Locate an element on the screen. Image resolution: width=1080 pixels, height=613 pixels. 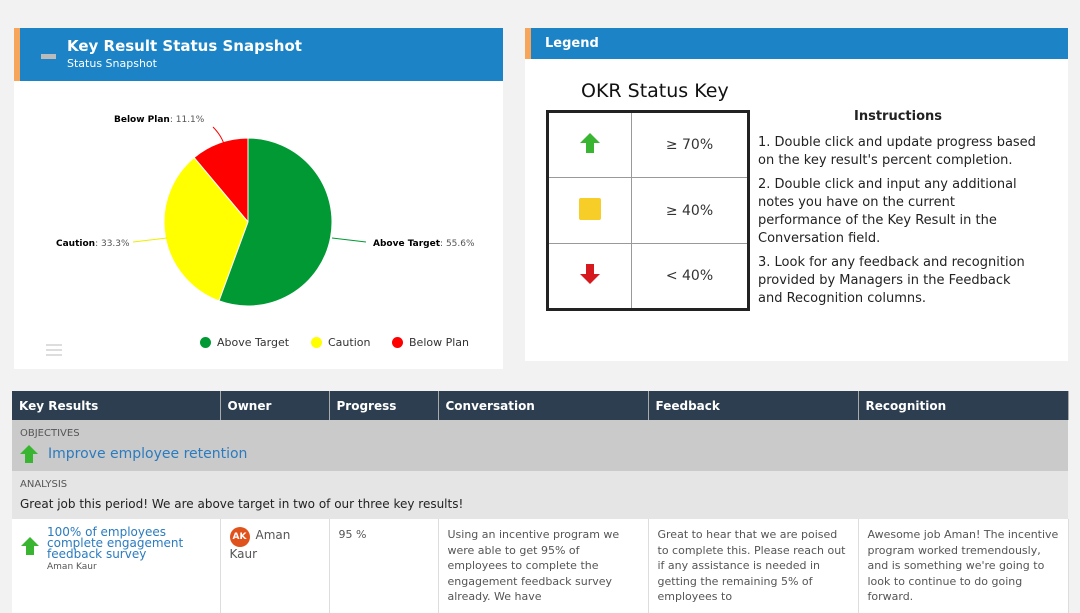
legend-label: Caution is located at coordinates (349, 342).